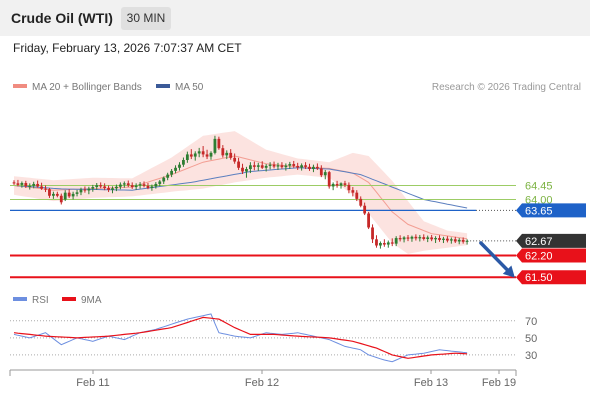 This screenshot has width=590, height=400. Describe the element at coordinates (62, 18) in the screenshot. I see `instrument-title: Crude Oil (WTI)` at that location.